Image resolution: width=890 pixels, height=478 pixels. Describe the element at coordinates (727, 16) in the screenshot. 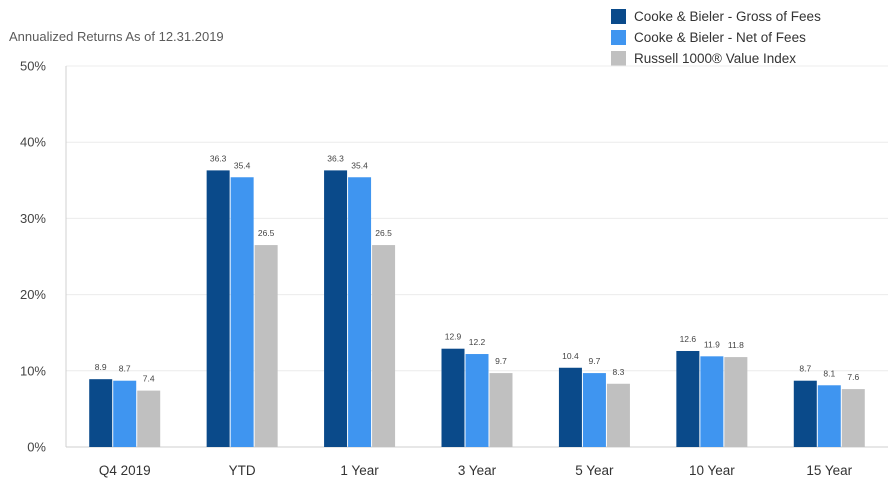

I see `legend-label-gross: Cooke & Bieler - Gross of Fees` at that location.